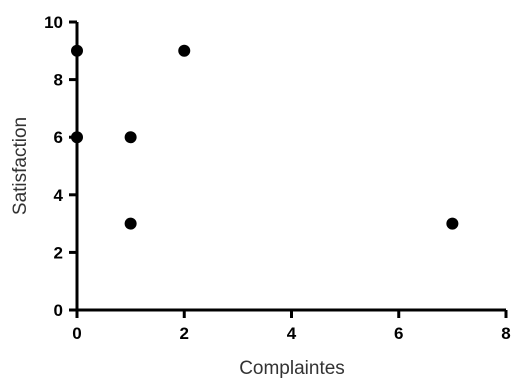 The width and height of the screenshot is (512, 379). What do you see at coordinates (58, 252) in the screenshot?
I see `y-tick-label: 2` at bounding box center [58, 252].